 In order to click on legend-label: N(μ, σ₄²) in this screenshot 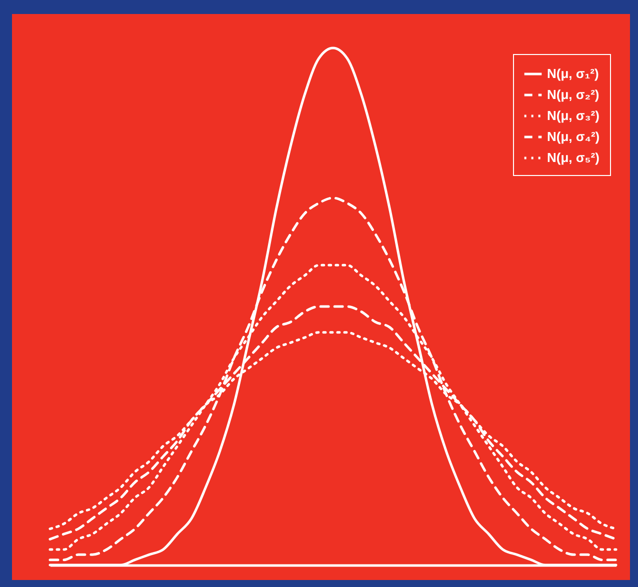, I will do `click(573, 136)`.